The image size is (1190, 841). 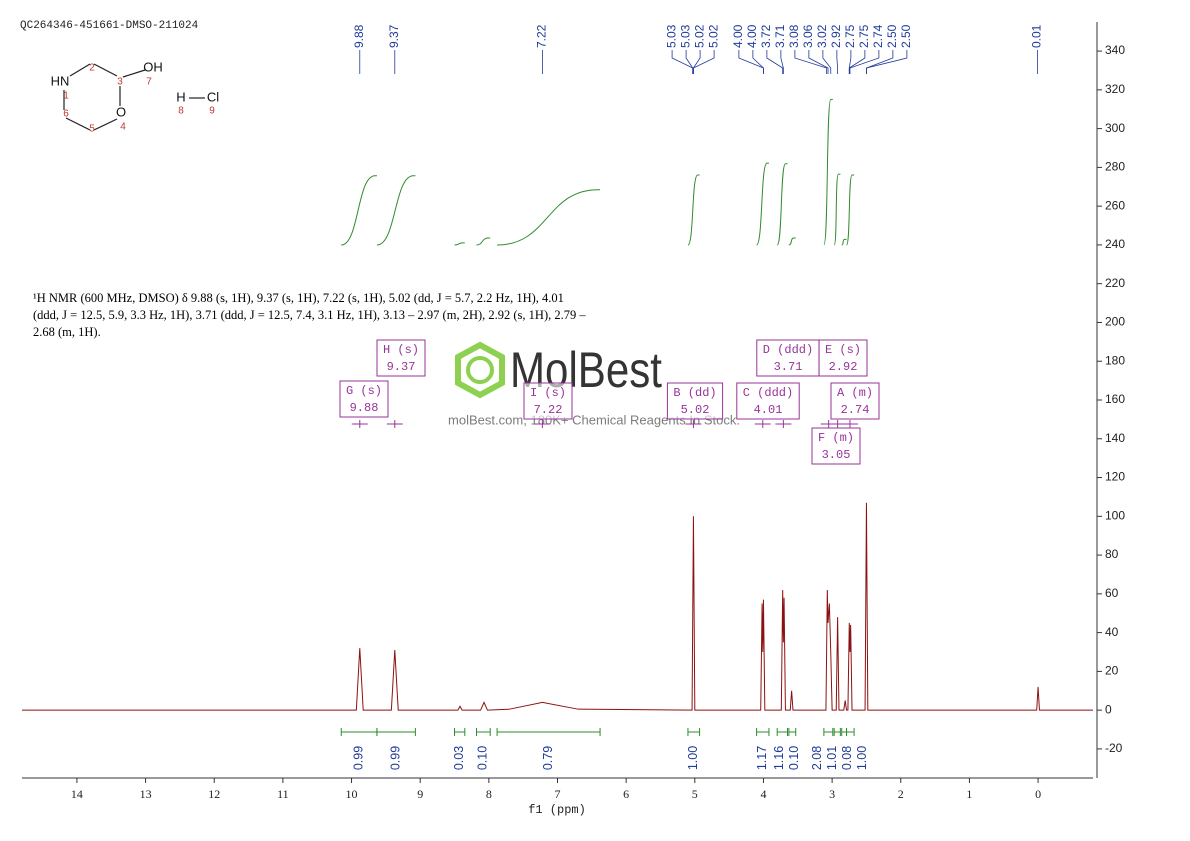 I want to click on multiplet-label: H (s), so click(x=401, y=350).